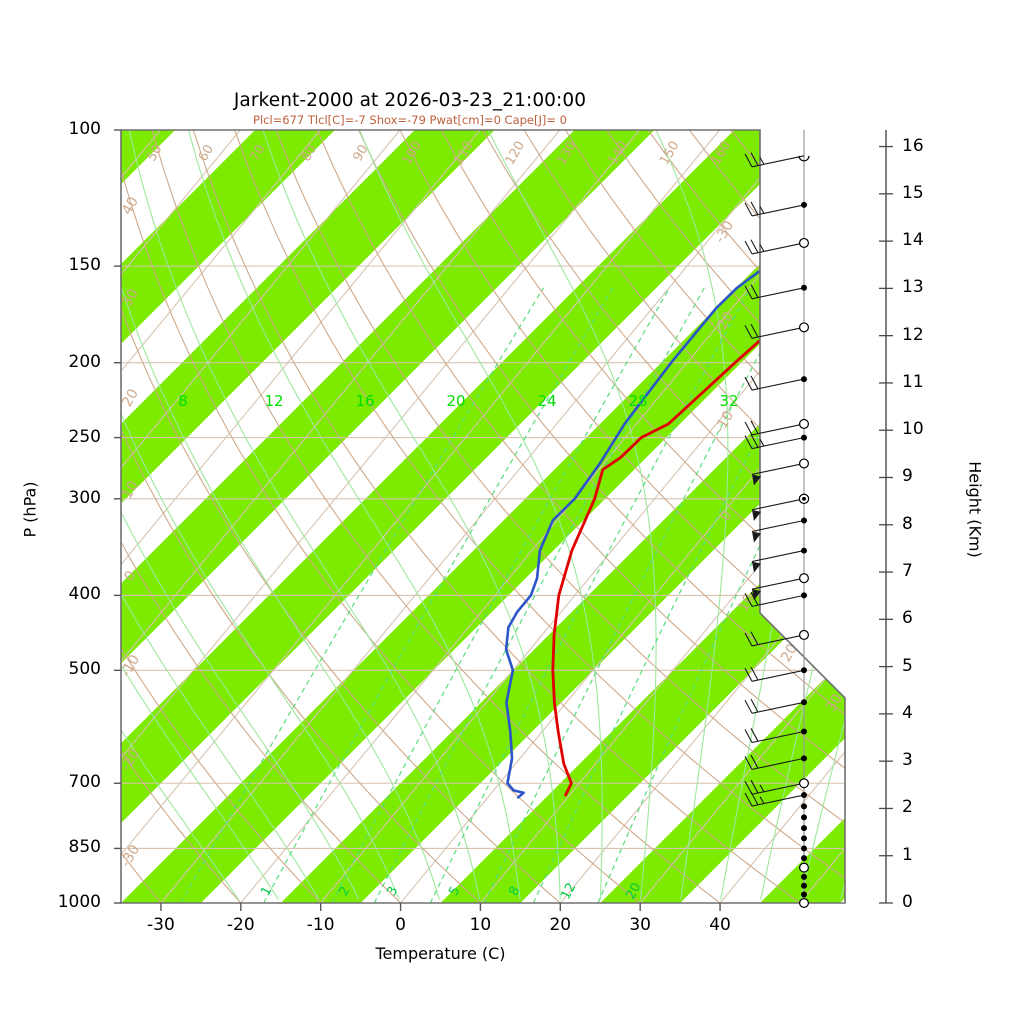  What do you see at coordinates (84, 265) in the screenshot?
I see `pressure-tick: 150` at bounding box center [84, 265].